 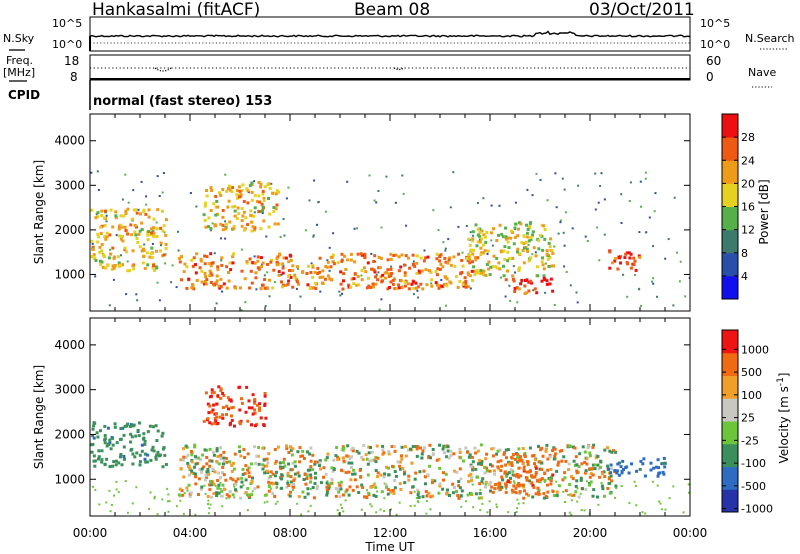 I want to click on colorbar-swatch, so click(x=730, y=287).